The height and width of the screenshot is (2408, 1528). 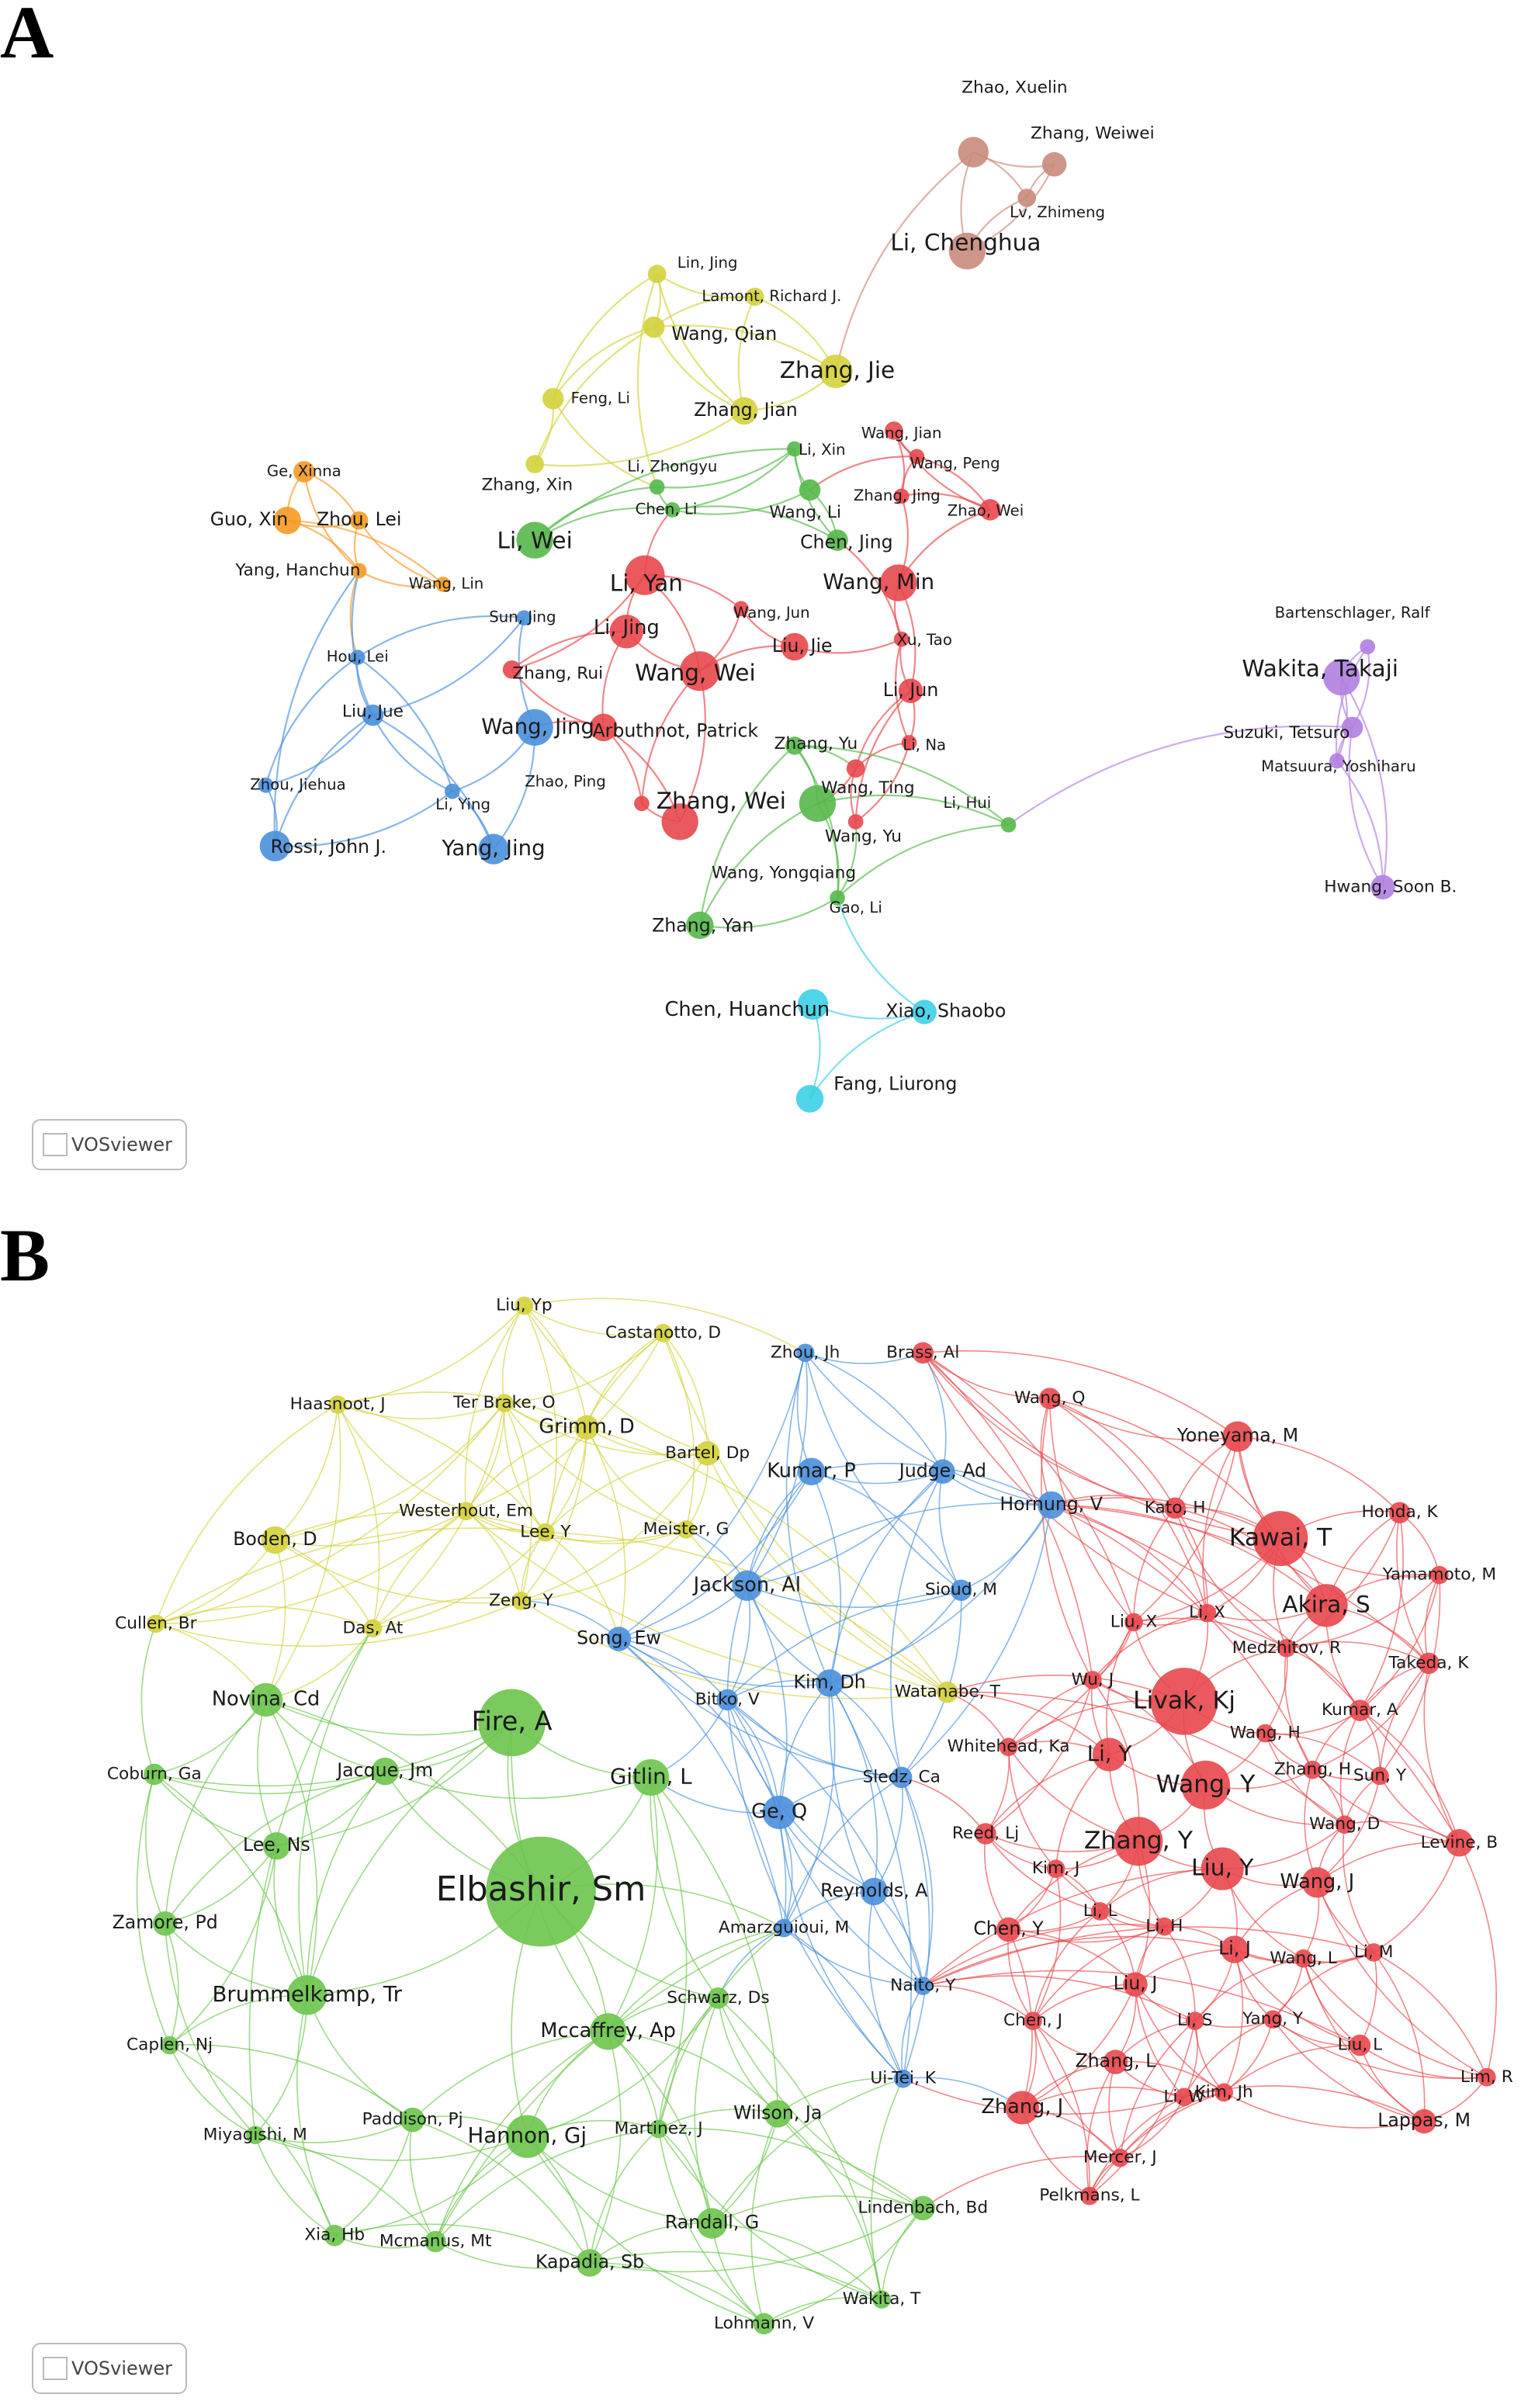 I want to click on node-label: Westerhout, Em, so click(x=466, y=1511).